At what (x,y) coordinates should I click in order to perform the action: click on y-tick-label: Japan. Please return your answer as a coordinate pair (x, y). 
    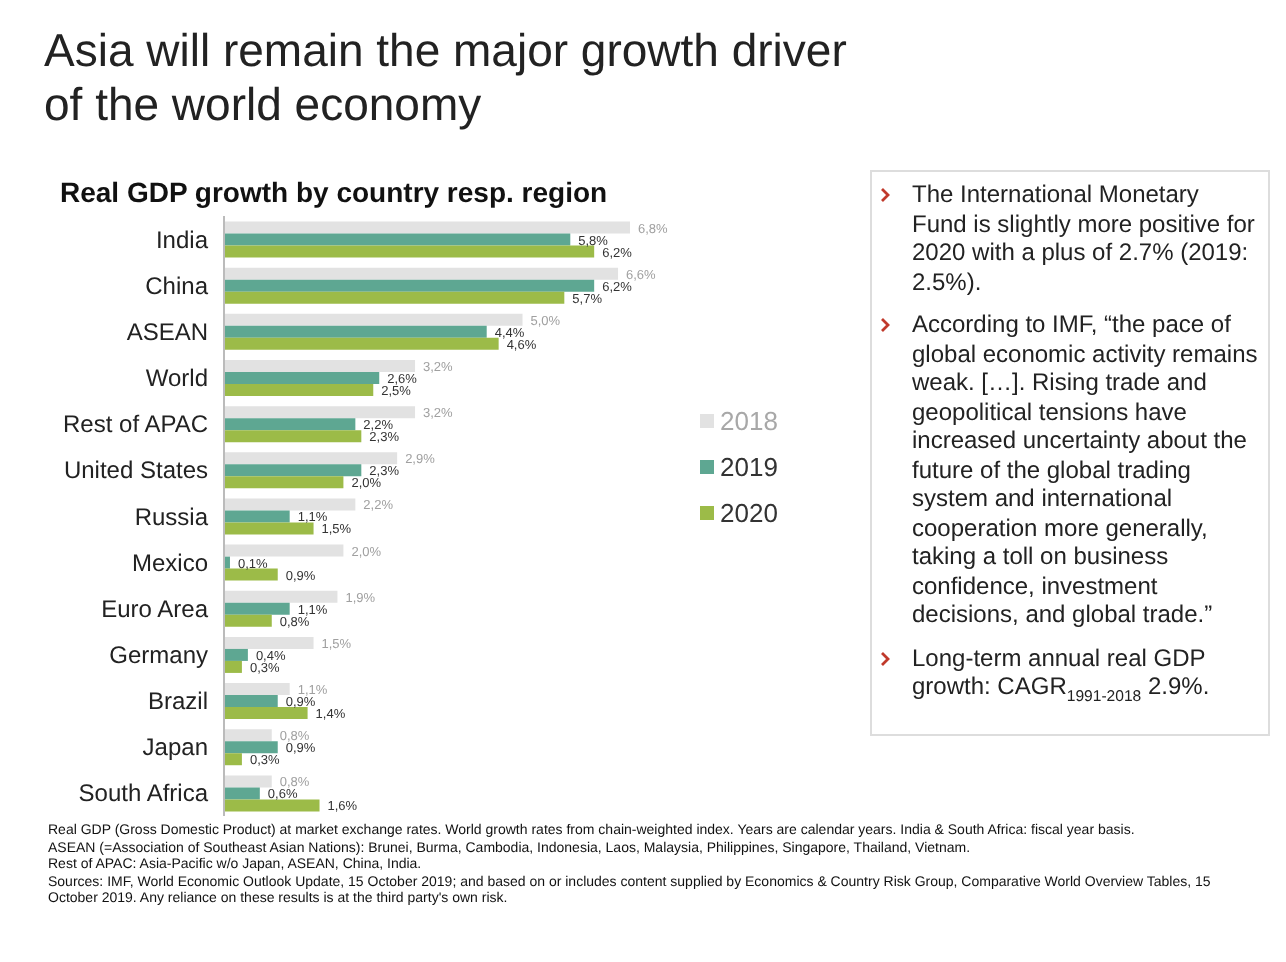
    Looking at the image, I should click on (175, 747).